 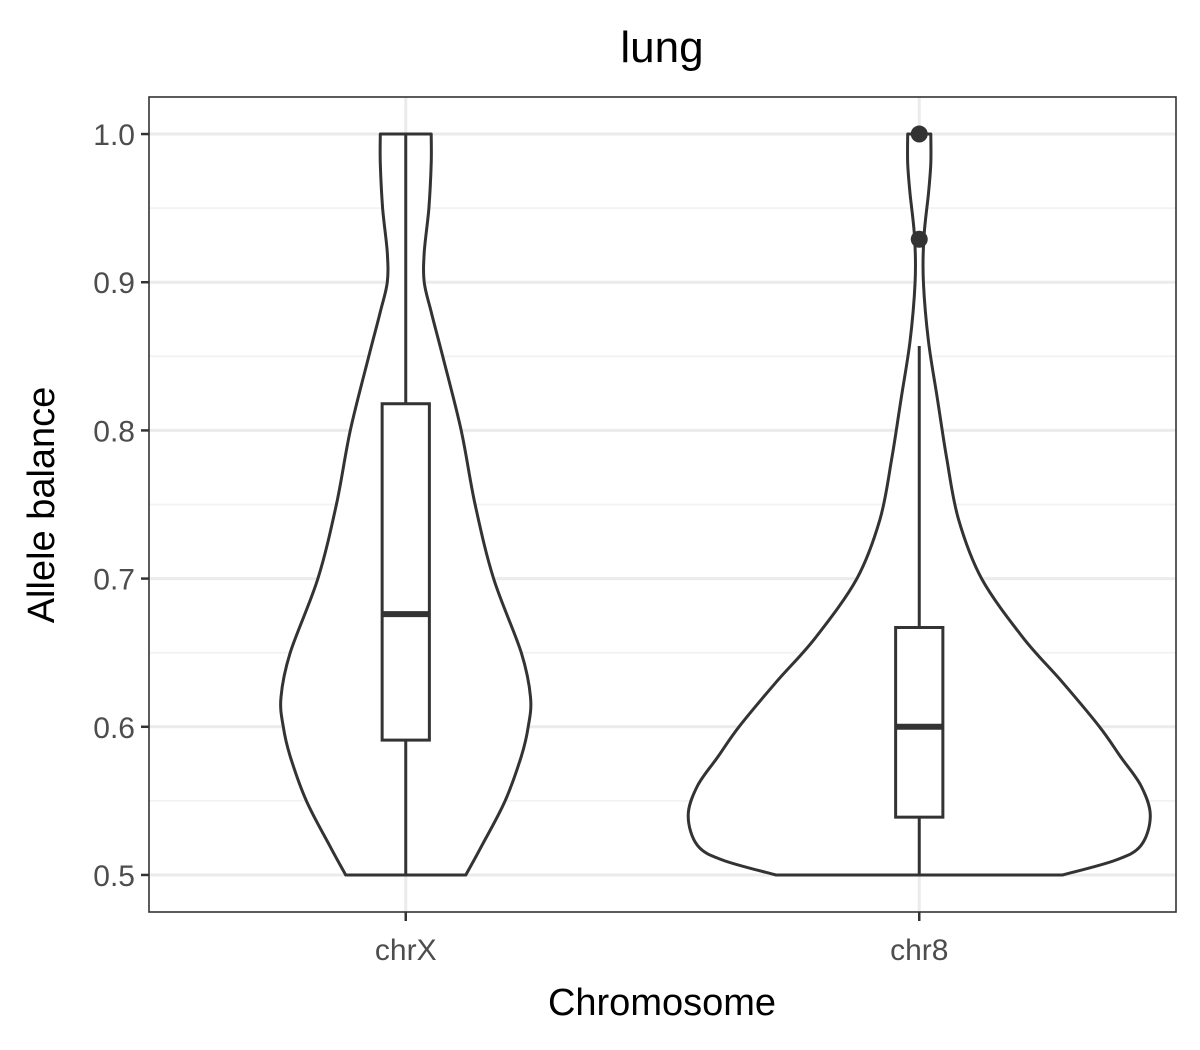 What do you see at coordinates (114, 580) in the screenshot?
I see `y-tick-label: 0.7` at bounding box center [114, 580].